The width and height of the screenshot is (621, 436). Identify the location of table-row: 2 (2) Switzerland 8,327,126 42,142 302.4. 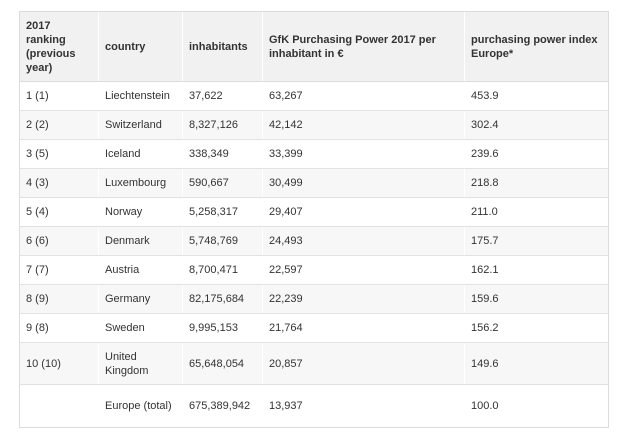
(314, 125).